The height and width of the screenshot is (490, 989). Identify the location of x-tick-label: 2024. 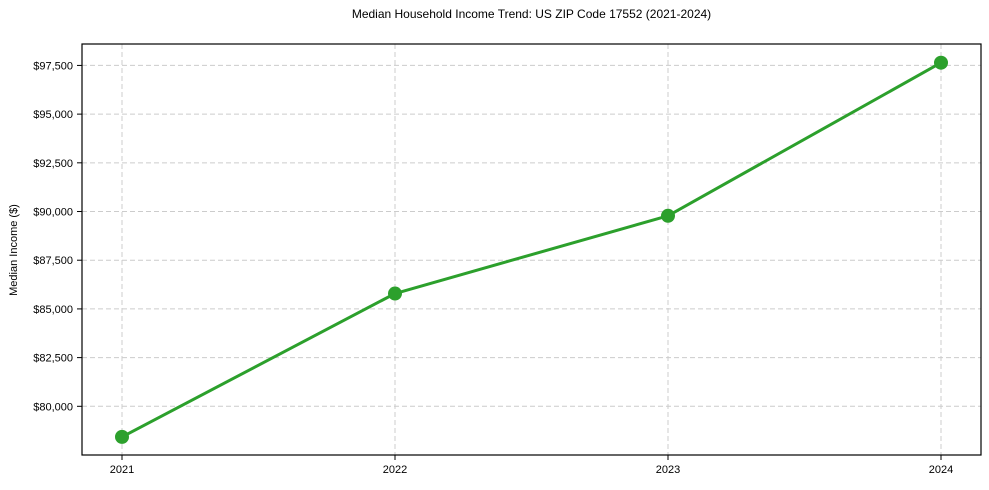
(941, 470).